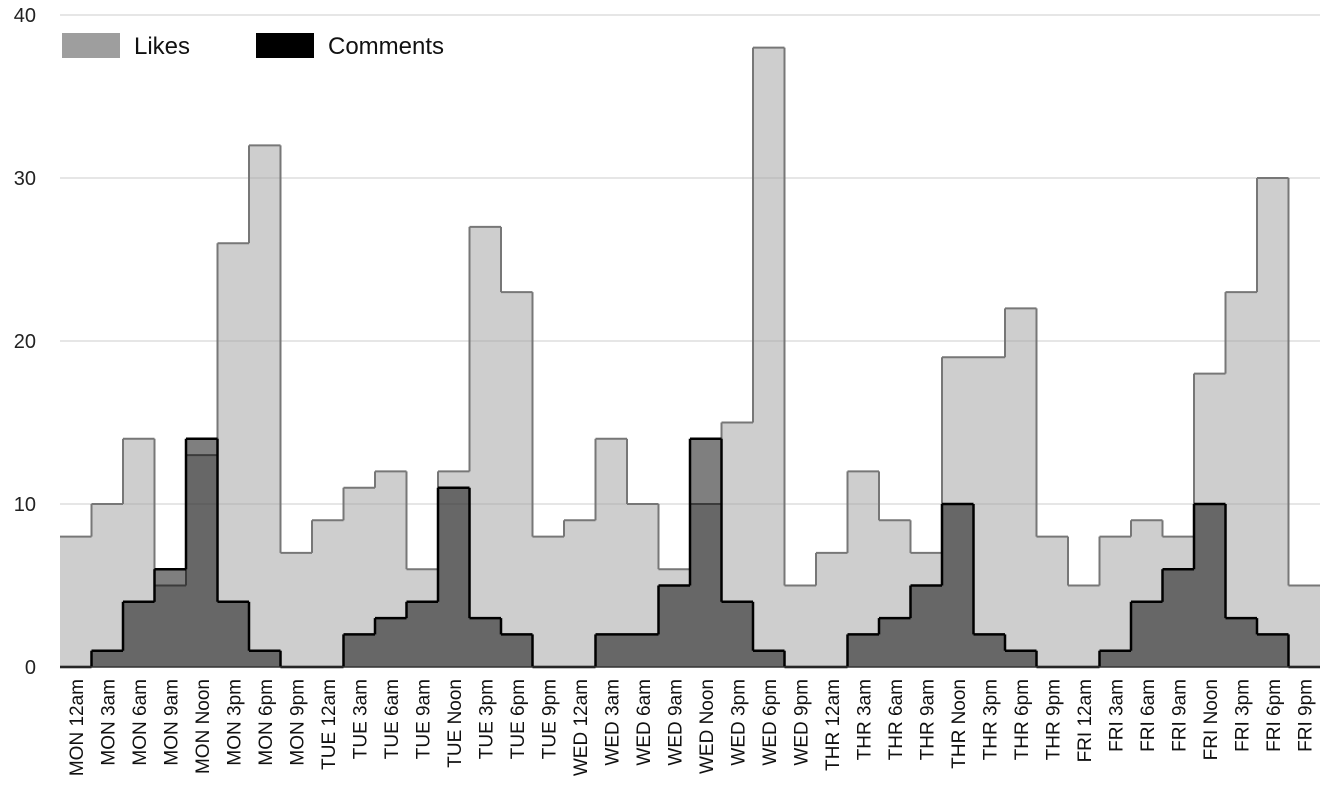 The height and width of the screenshot is (805, 1325). What do you see at coordinates (25, 16) in the screenshot?
I see `y-tick-label: 40` at bounding box center [25, 16].